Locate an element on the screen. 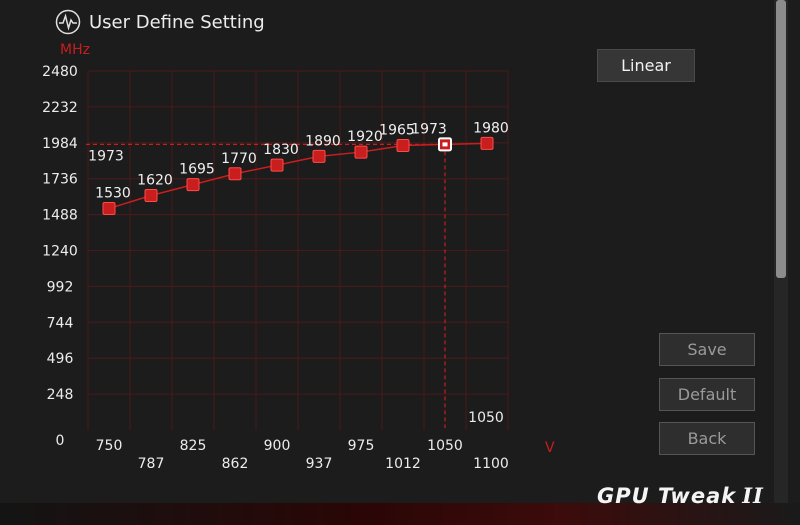 The image size is (800, 525). save-button: Save is located at coordinates (707, 349).